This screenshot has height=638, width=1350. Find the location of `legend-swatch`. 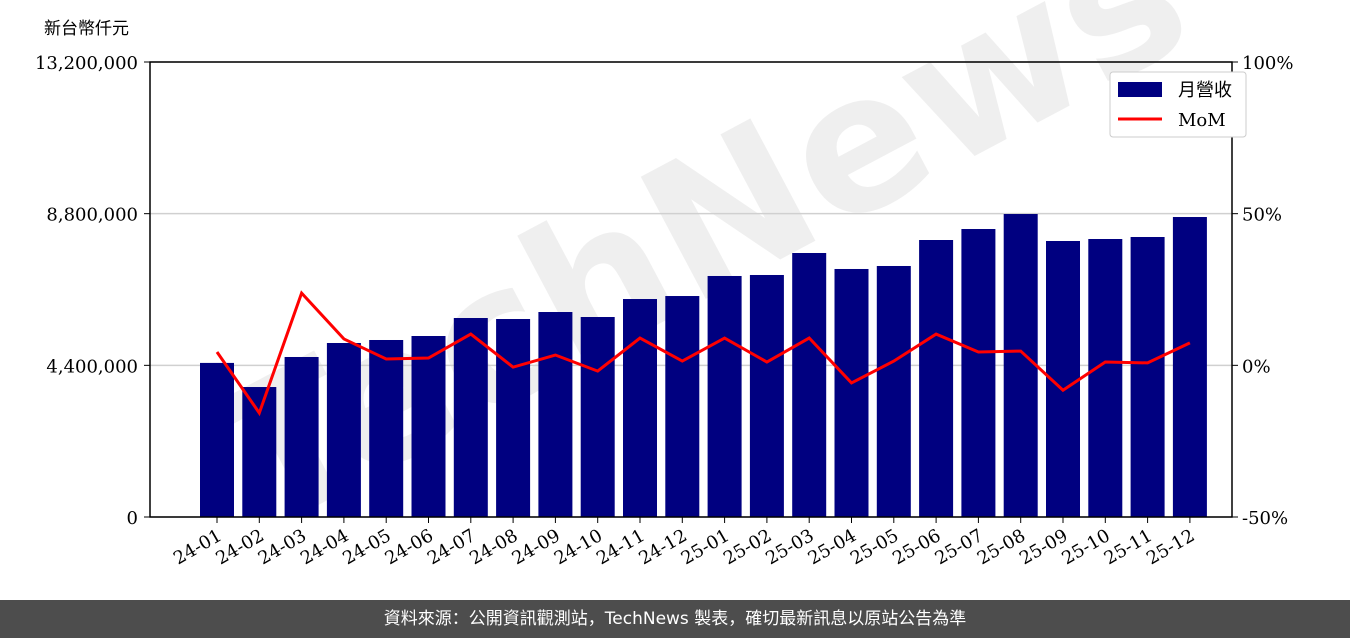

legend-swatch is located at coordinates (1140, 89).